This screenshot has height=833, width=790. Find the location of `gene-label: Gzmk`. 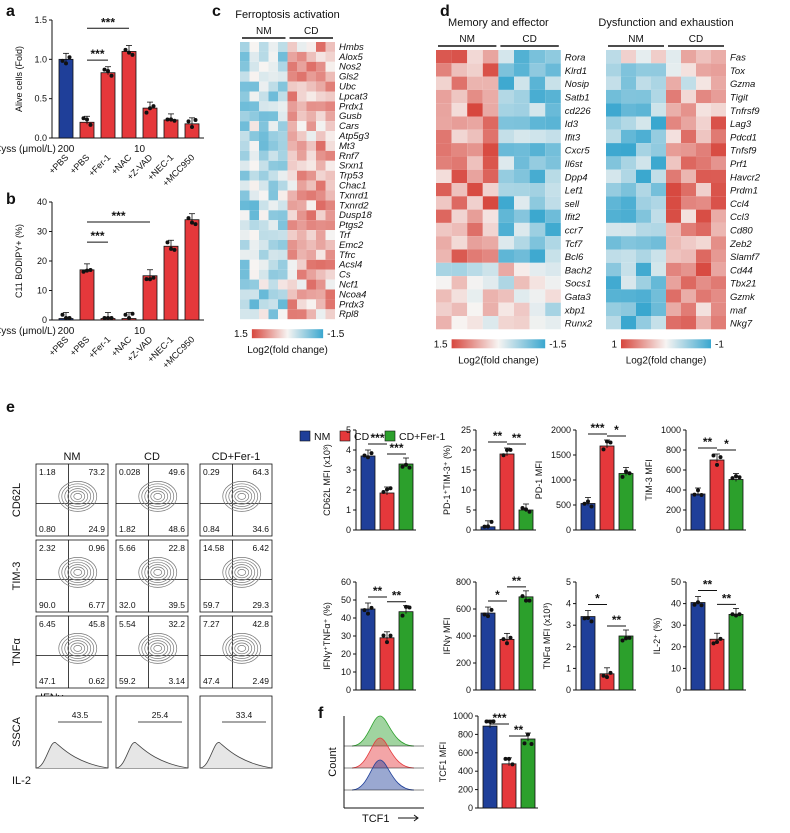

gene-label: Gzmk is located at coordinates (743, 297).